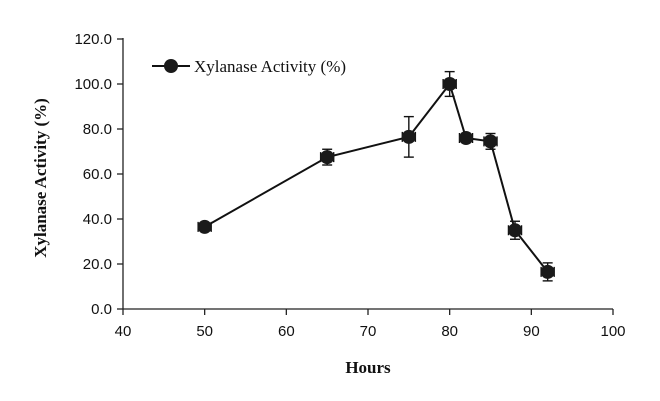  I want to click on x-tick-label: 40, so click(123, 331).